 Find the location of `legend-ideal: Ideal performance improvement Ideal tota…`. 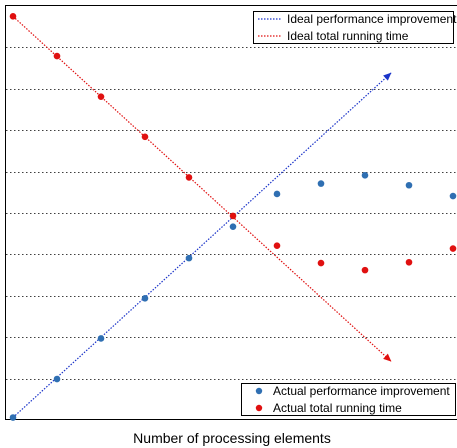

legend-ideal: Ideal performance improvement Ideal tota… is located at coordinates (355, 28).